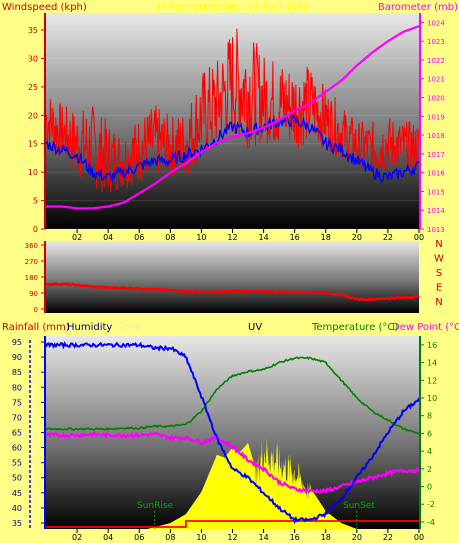  What do you see at coordinates (232, 7) in the screenshot?
I see `chart-title: 24 hour graph day : 07 April 2008` at bounding box center [232, 7].